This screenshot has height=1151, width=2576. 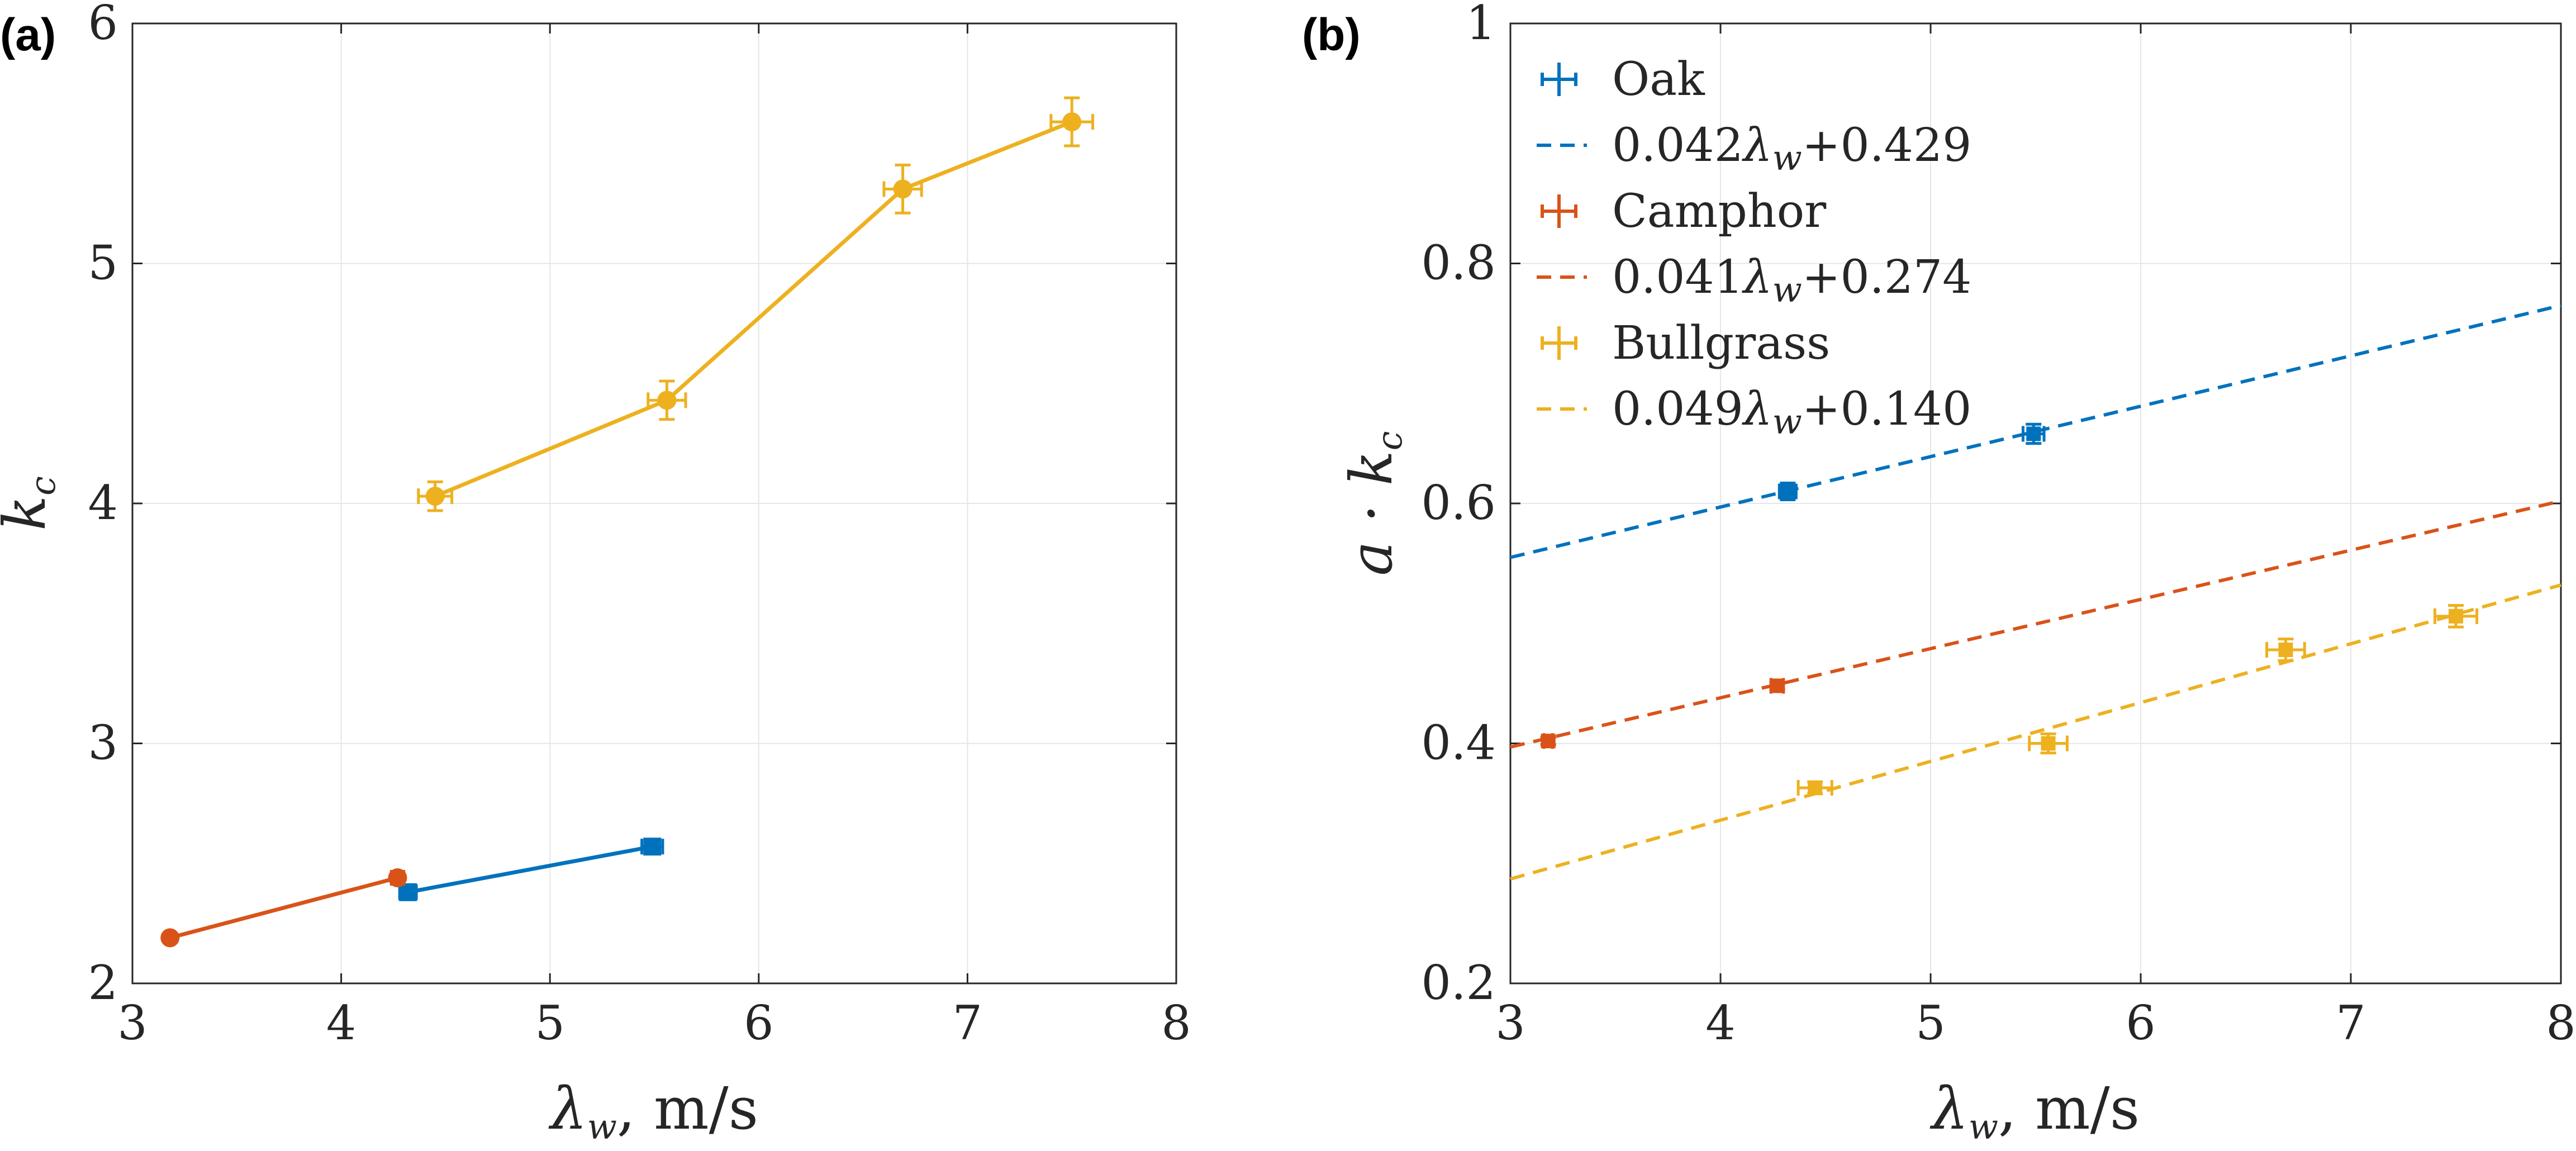 What do you see at coordinates (1887, 277) in the screenshot?
I see `legend-fit-intercept: +0.274` at bounding box center [1887, 277].